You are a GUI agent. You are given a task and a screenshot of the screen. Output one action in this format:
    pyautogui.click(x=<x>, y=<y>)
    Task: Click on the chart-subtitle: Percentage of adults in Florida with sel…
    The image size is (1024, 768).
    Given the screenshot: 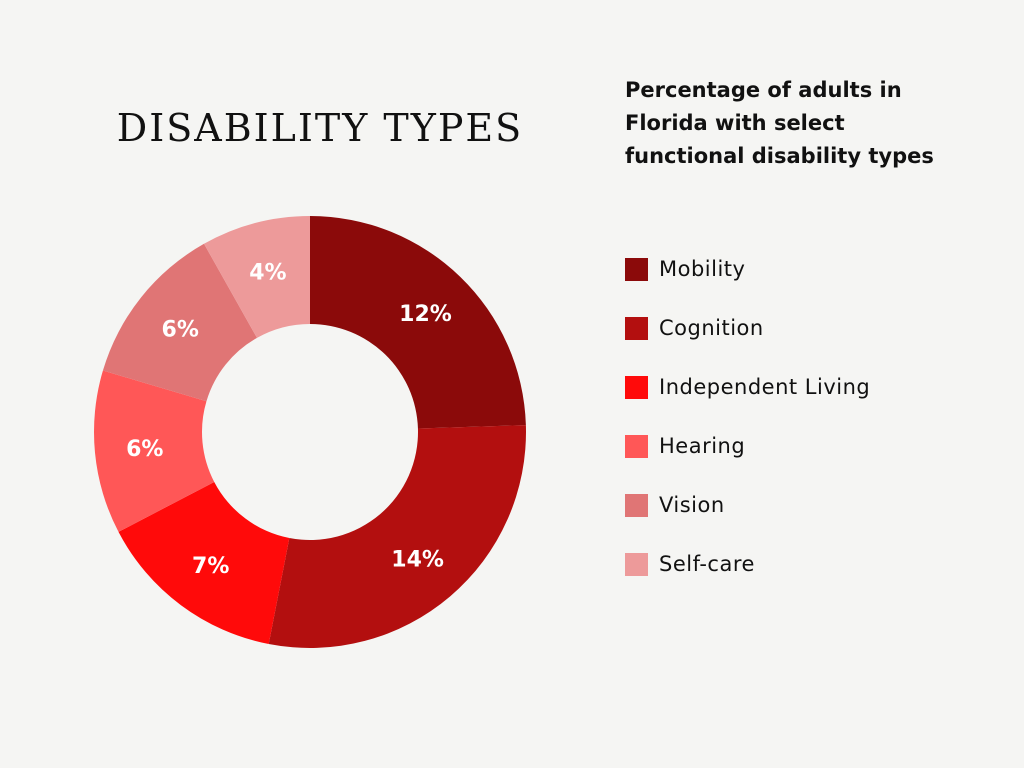 What is the action you would take?
    pyautogui.click(x=779, y=123)
    